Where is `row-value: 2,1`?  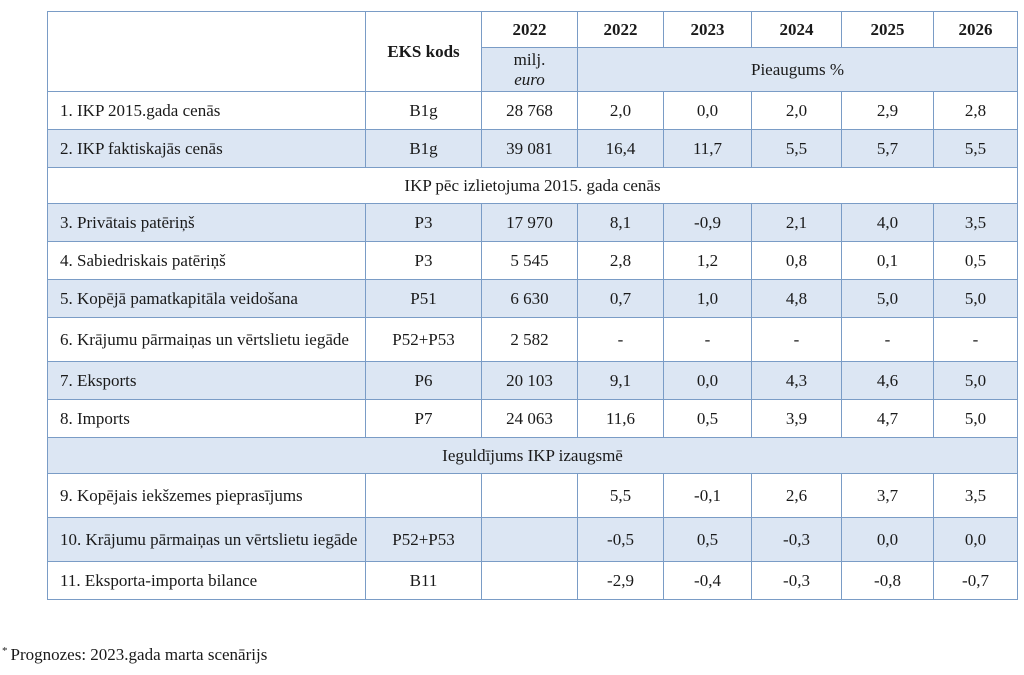 row-value: 2,1 is located at coordinates (796, 222).